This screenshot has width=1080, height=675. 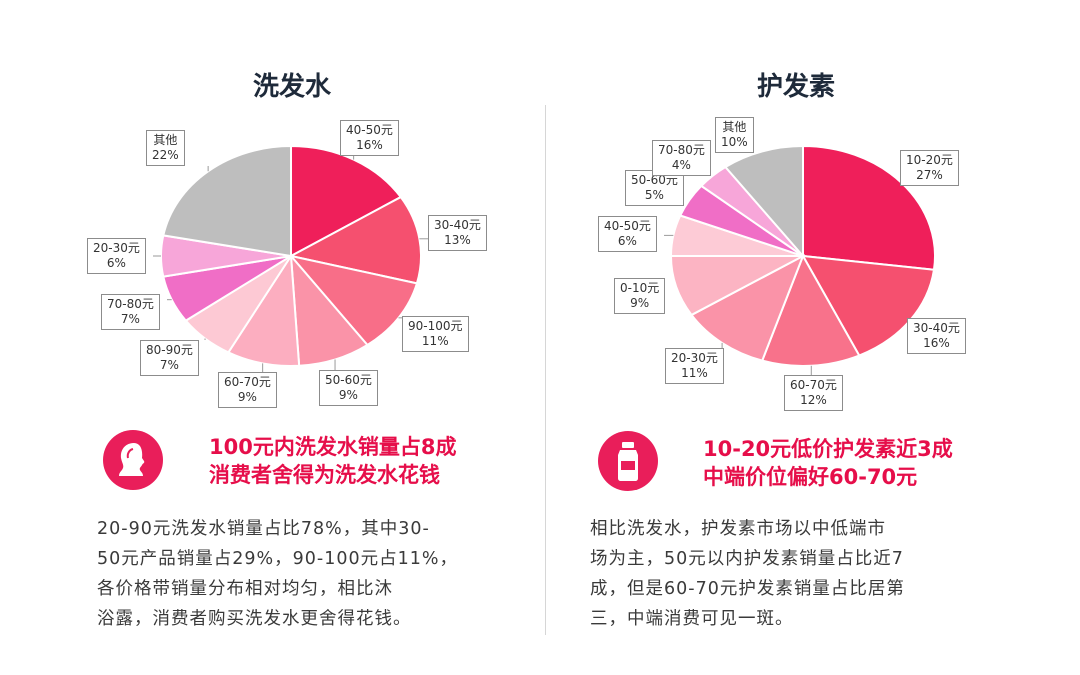 I want to click on conditioner-body-line-4: 三，中端消费可见一斑。, so click(x=692, y=619).